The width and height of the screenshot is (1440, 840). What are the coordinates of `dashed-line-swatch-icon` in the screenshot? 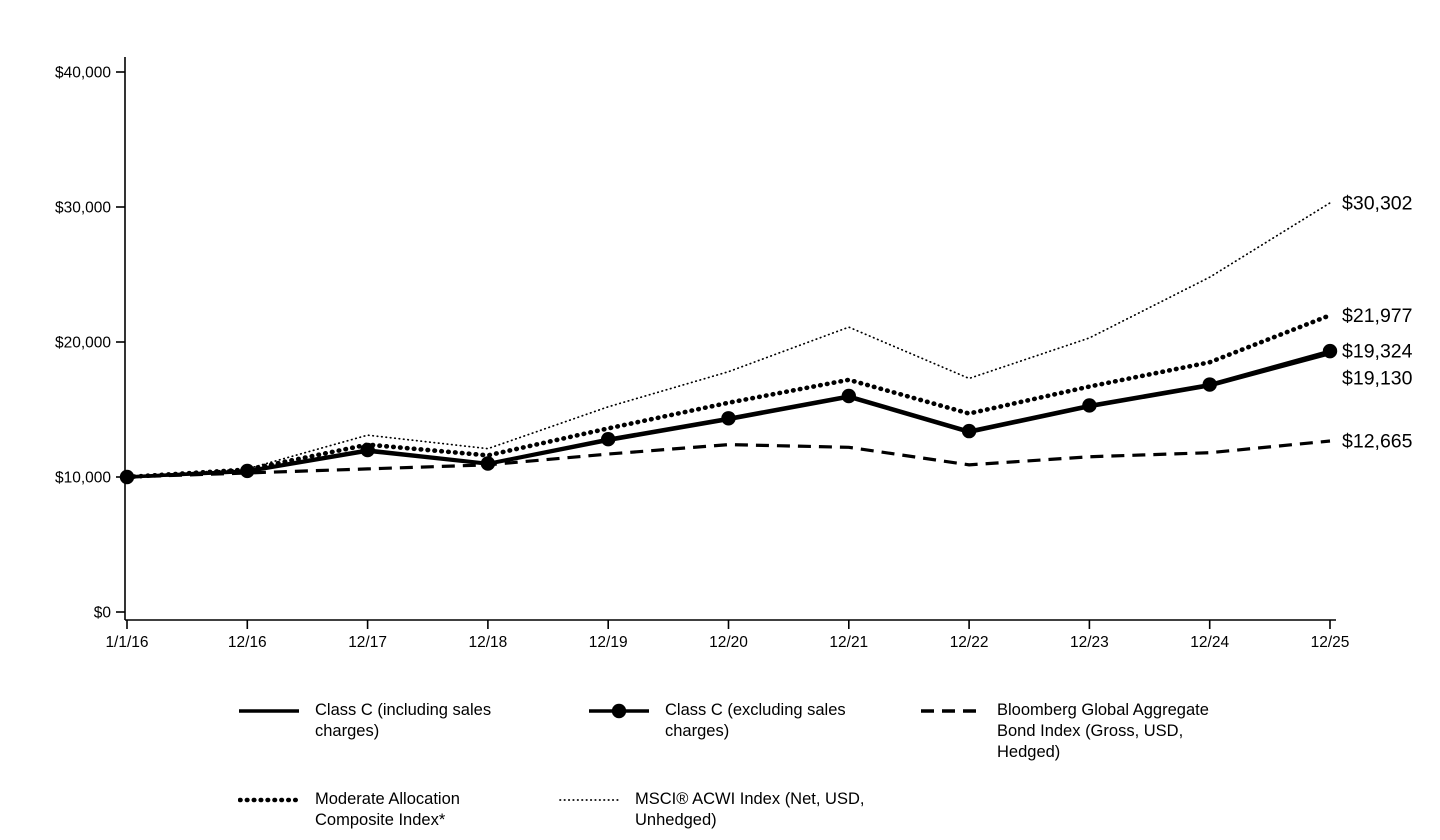 It's located at (951, 711).